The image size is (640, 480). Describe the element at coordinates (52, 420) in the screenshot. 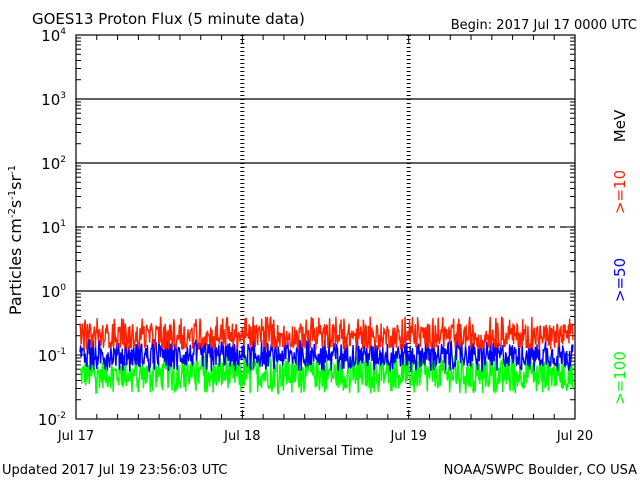

I see `y-tick-label: 10-2` at that location.